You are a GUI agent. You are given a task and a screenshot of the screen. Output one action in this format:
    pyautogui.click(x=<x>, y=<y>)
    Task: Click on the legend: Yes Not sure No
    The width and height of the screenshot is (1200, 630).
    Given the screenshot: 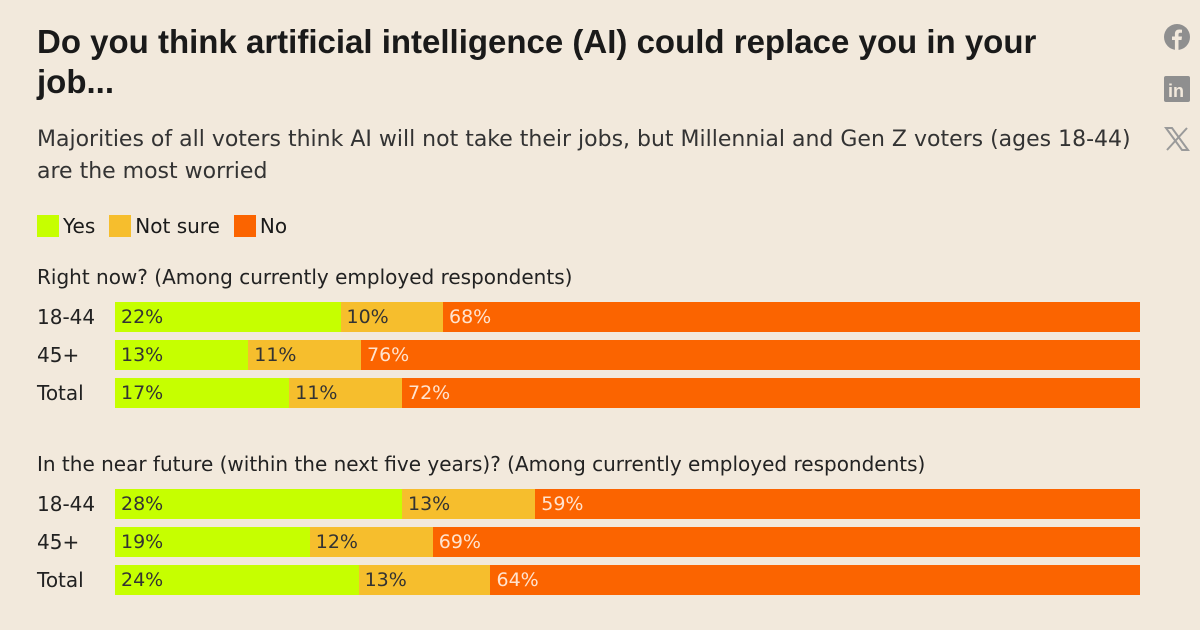 What is the action you would take?
    pyautogui.click(x=169, y=226)
    